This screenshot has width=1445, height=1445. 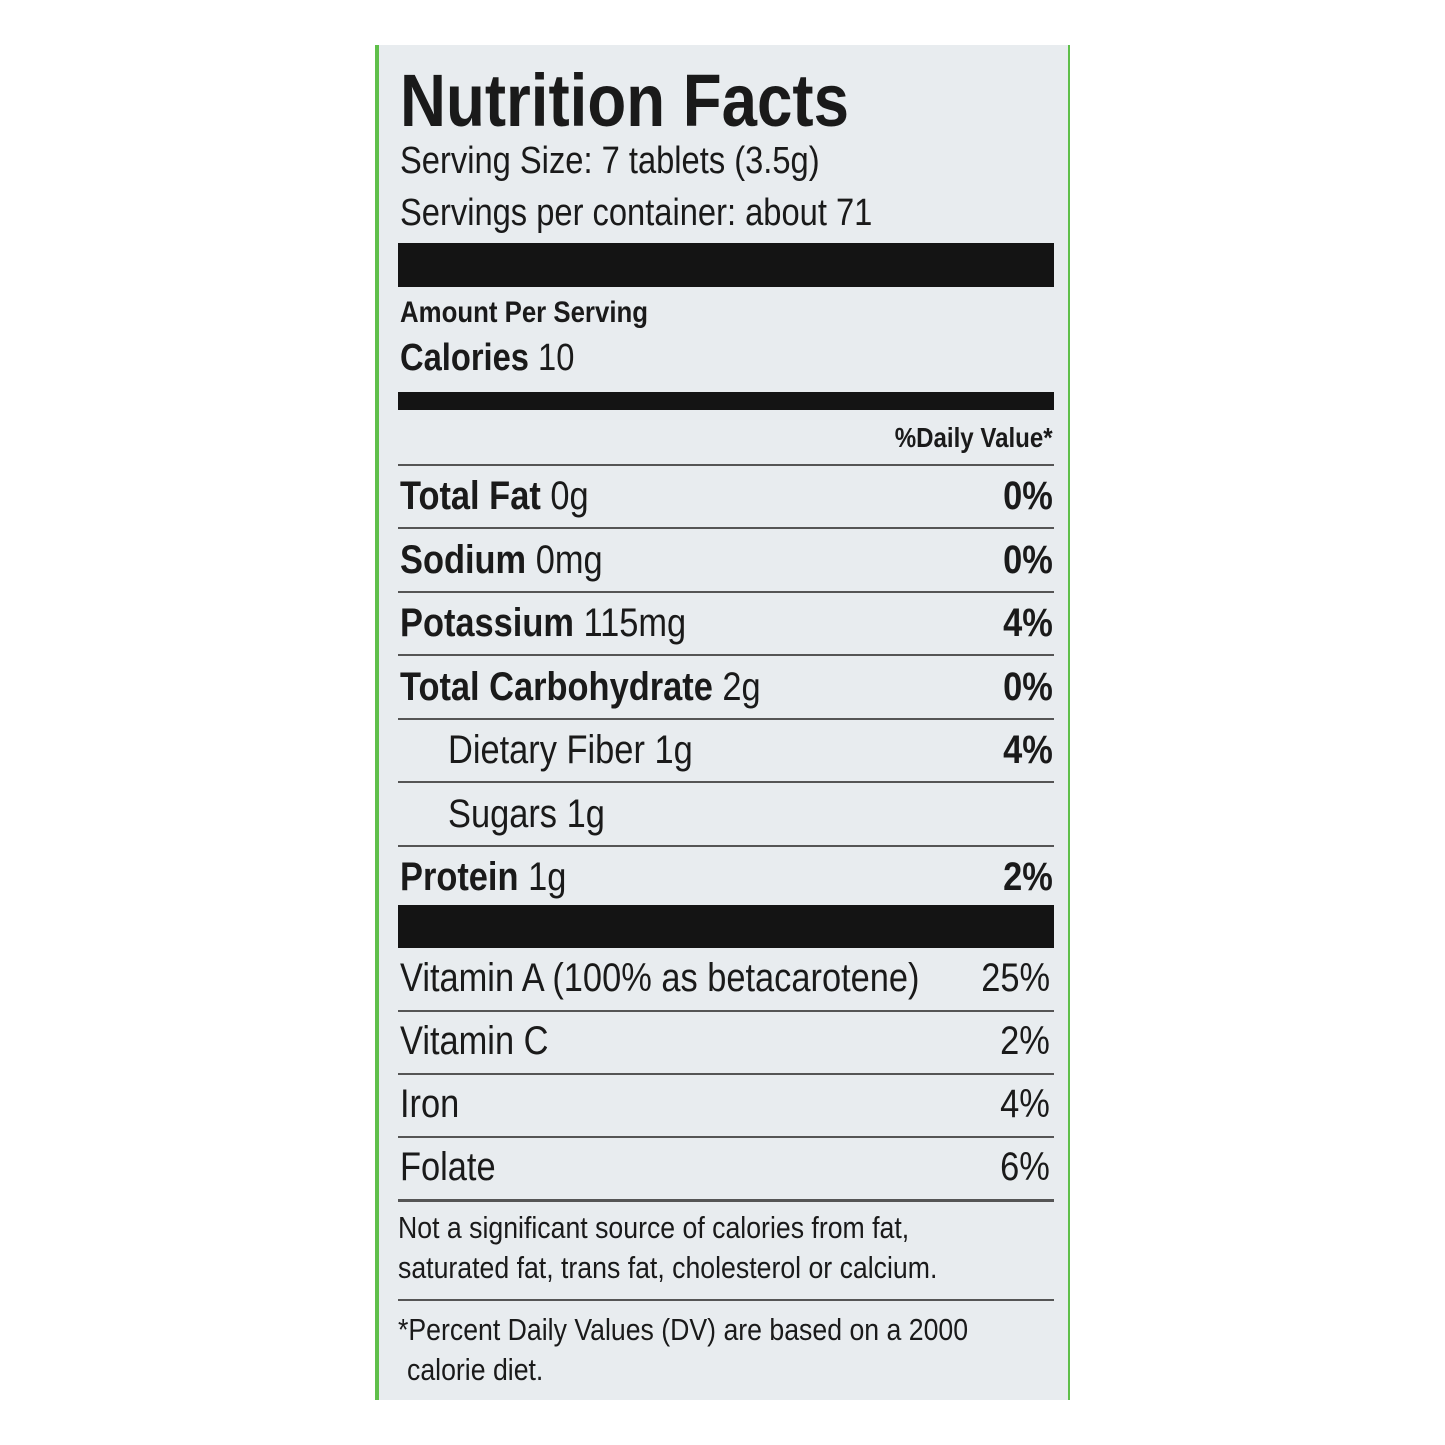 What do you see at coordinates (487, 623) in the screenshot?
I see `nutrient-name: Potassium` at bounding box center [487, 623].